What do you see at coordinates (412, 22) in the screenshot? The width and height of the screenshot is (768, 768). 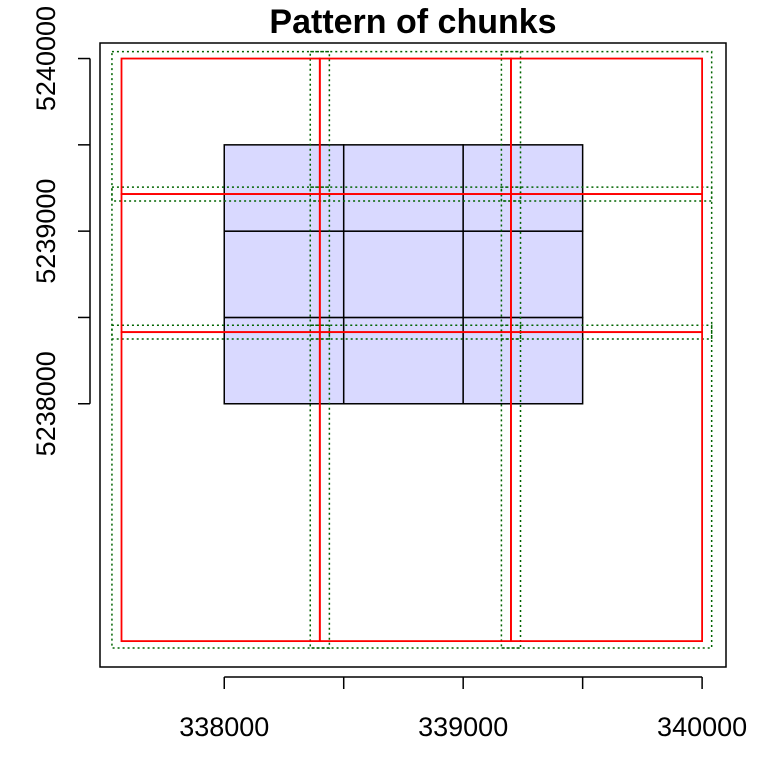 I see `chart-title: Pattern of chunks` at bounding box center [412, 22].